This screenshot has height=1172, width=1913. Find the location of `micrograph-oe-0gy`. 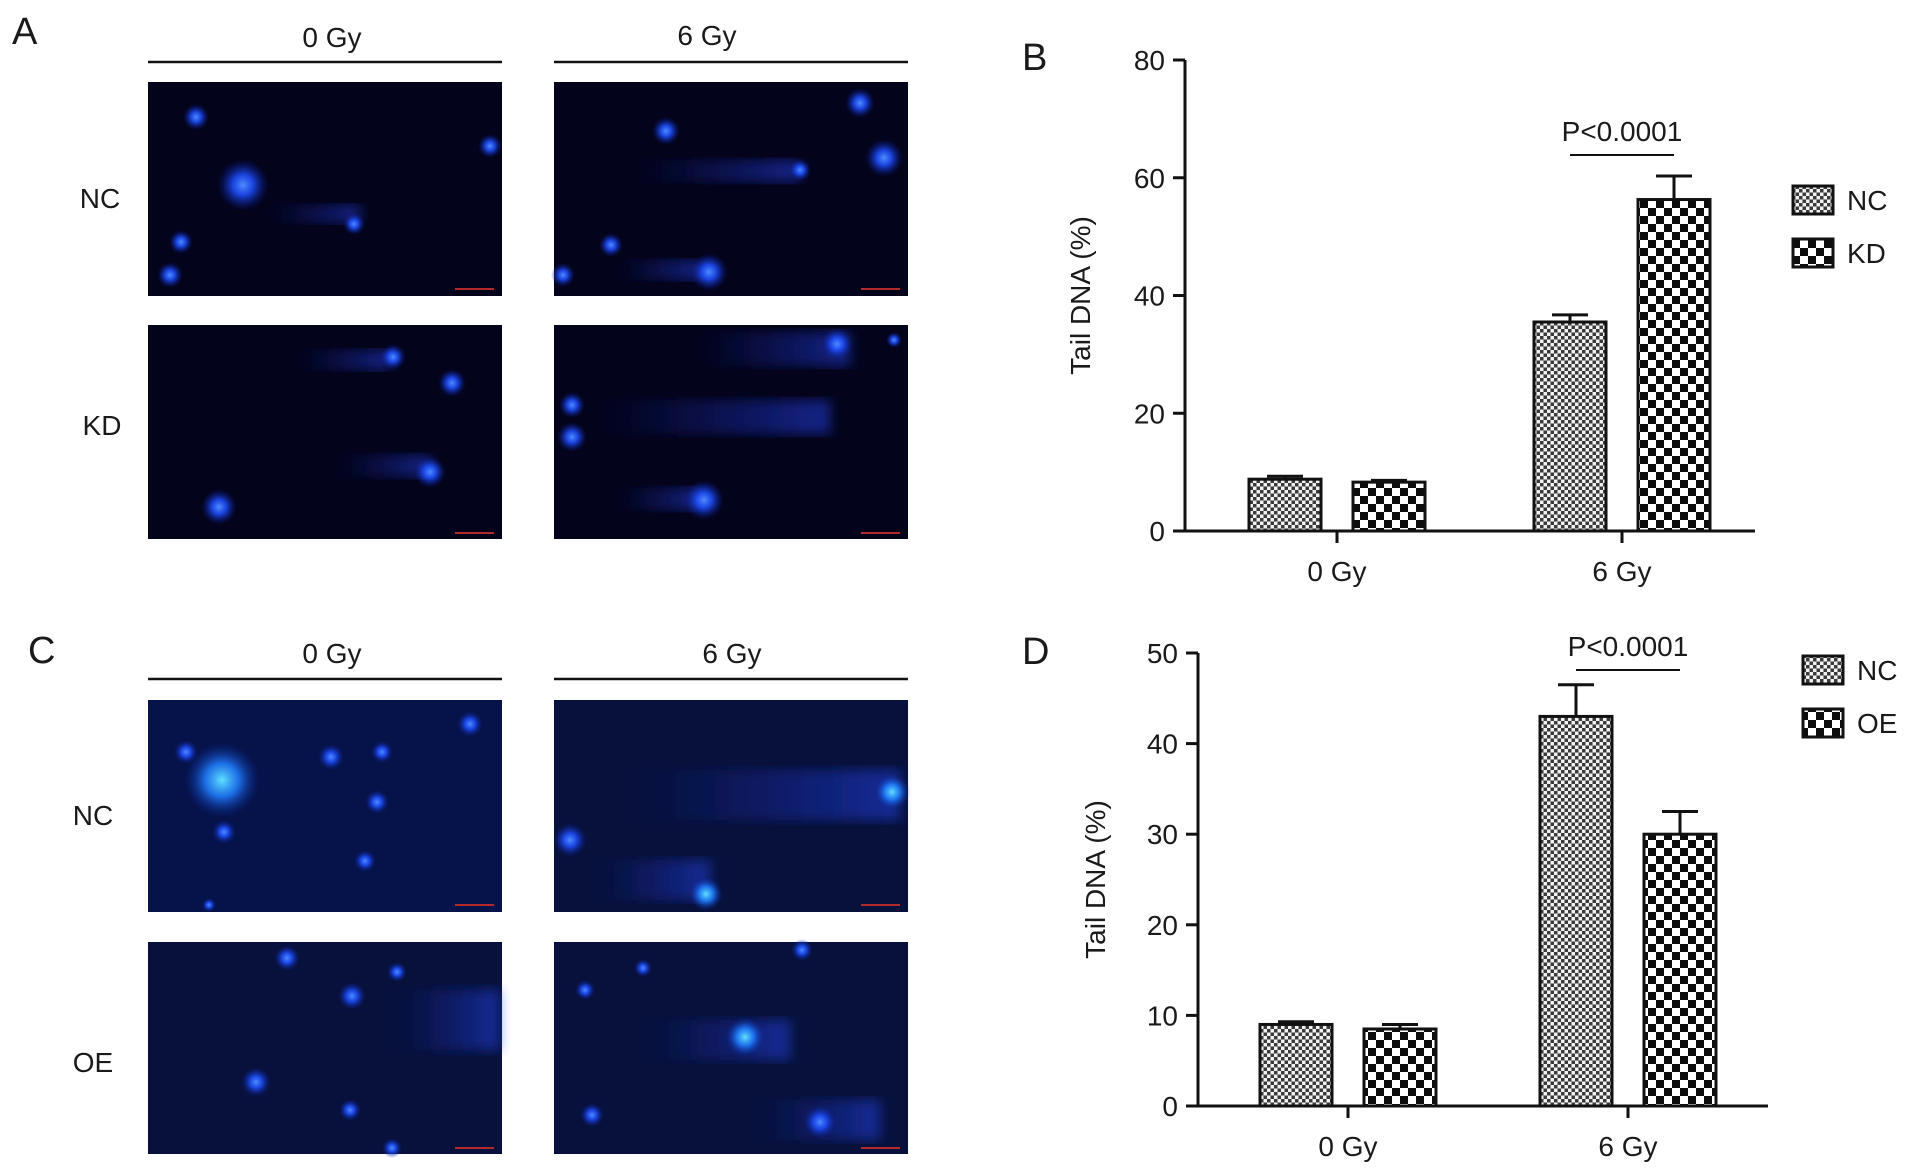

micrograph-oe-0gy is located at coordinates (325, 1050).